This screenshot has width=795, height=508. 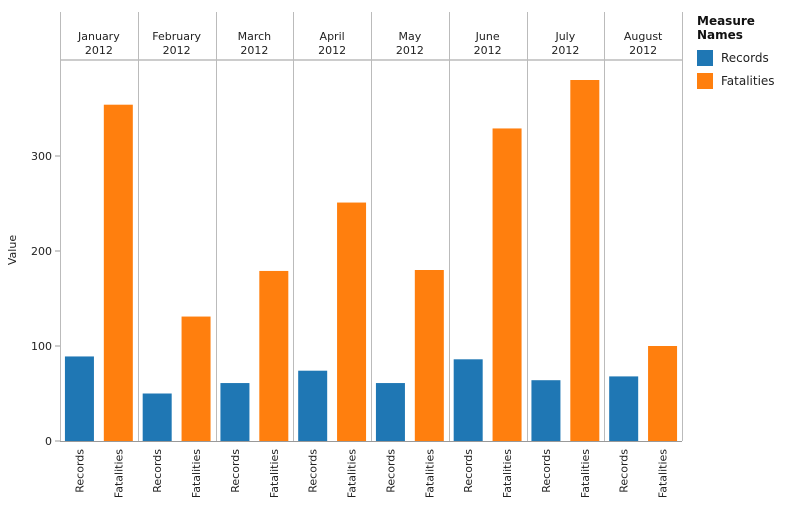 I want to click on x-tick-label-records-august: Records, so click(x=624, y=471).